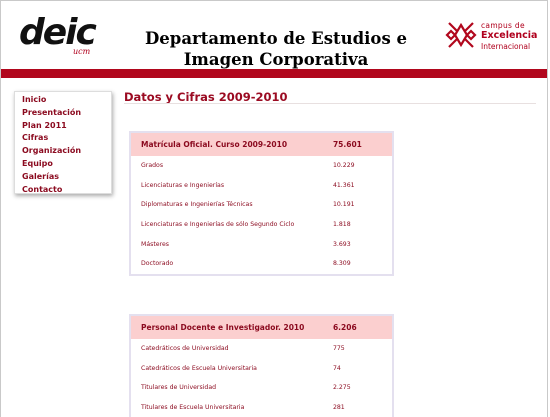 The image size is (550, 417). What do you see at coordinates (223, 327) in the screenshot?
I see `table-header-label: Personal Docente e Investigador. 2010` at bounding box center [223, 327].